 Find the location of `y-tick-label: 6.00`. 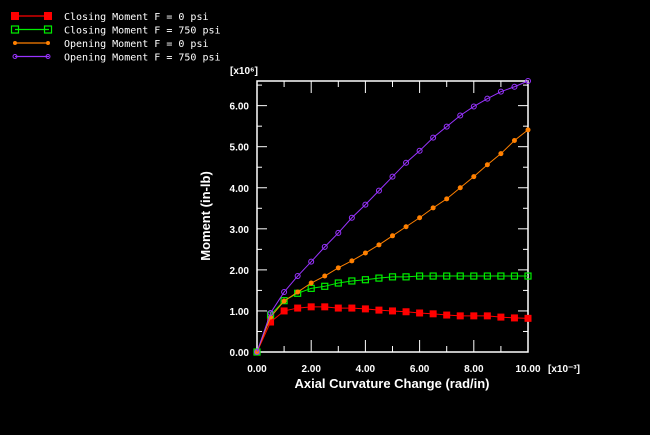

y-tick-label: 6.00 is located at coordinates (240, 107).